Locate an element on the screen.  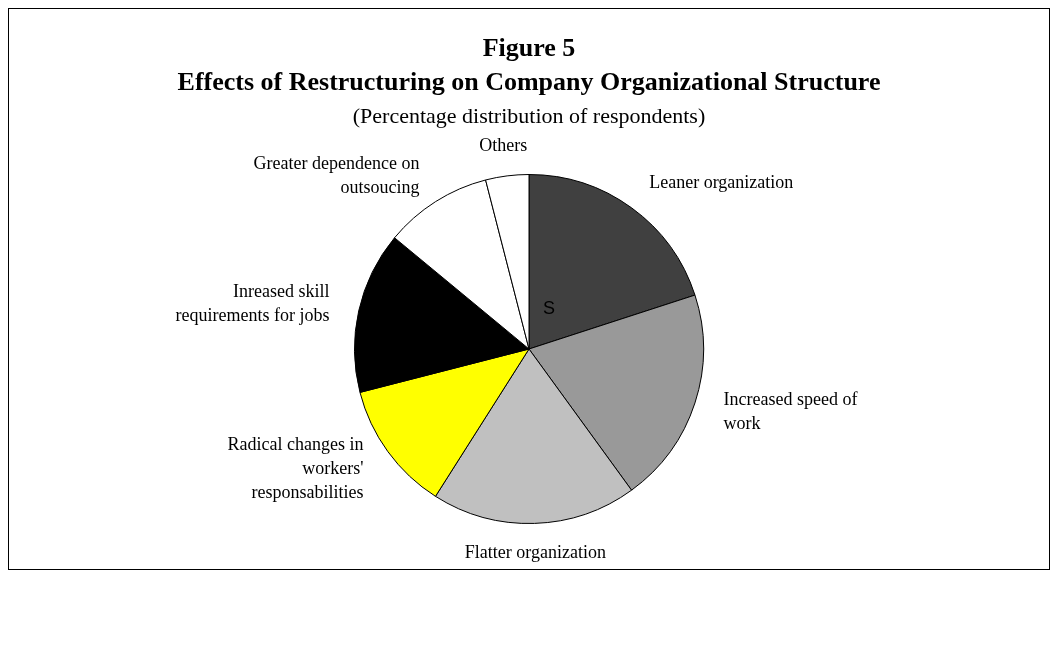
text: S is located at coordinates (549, 307).